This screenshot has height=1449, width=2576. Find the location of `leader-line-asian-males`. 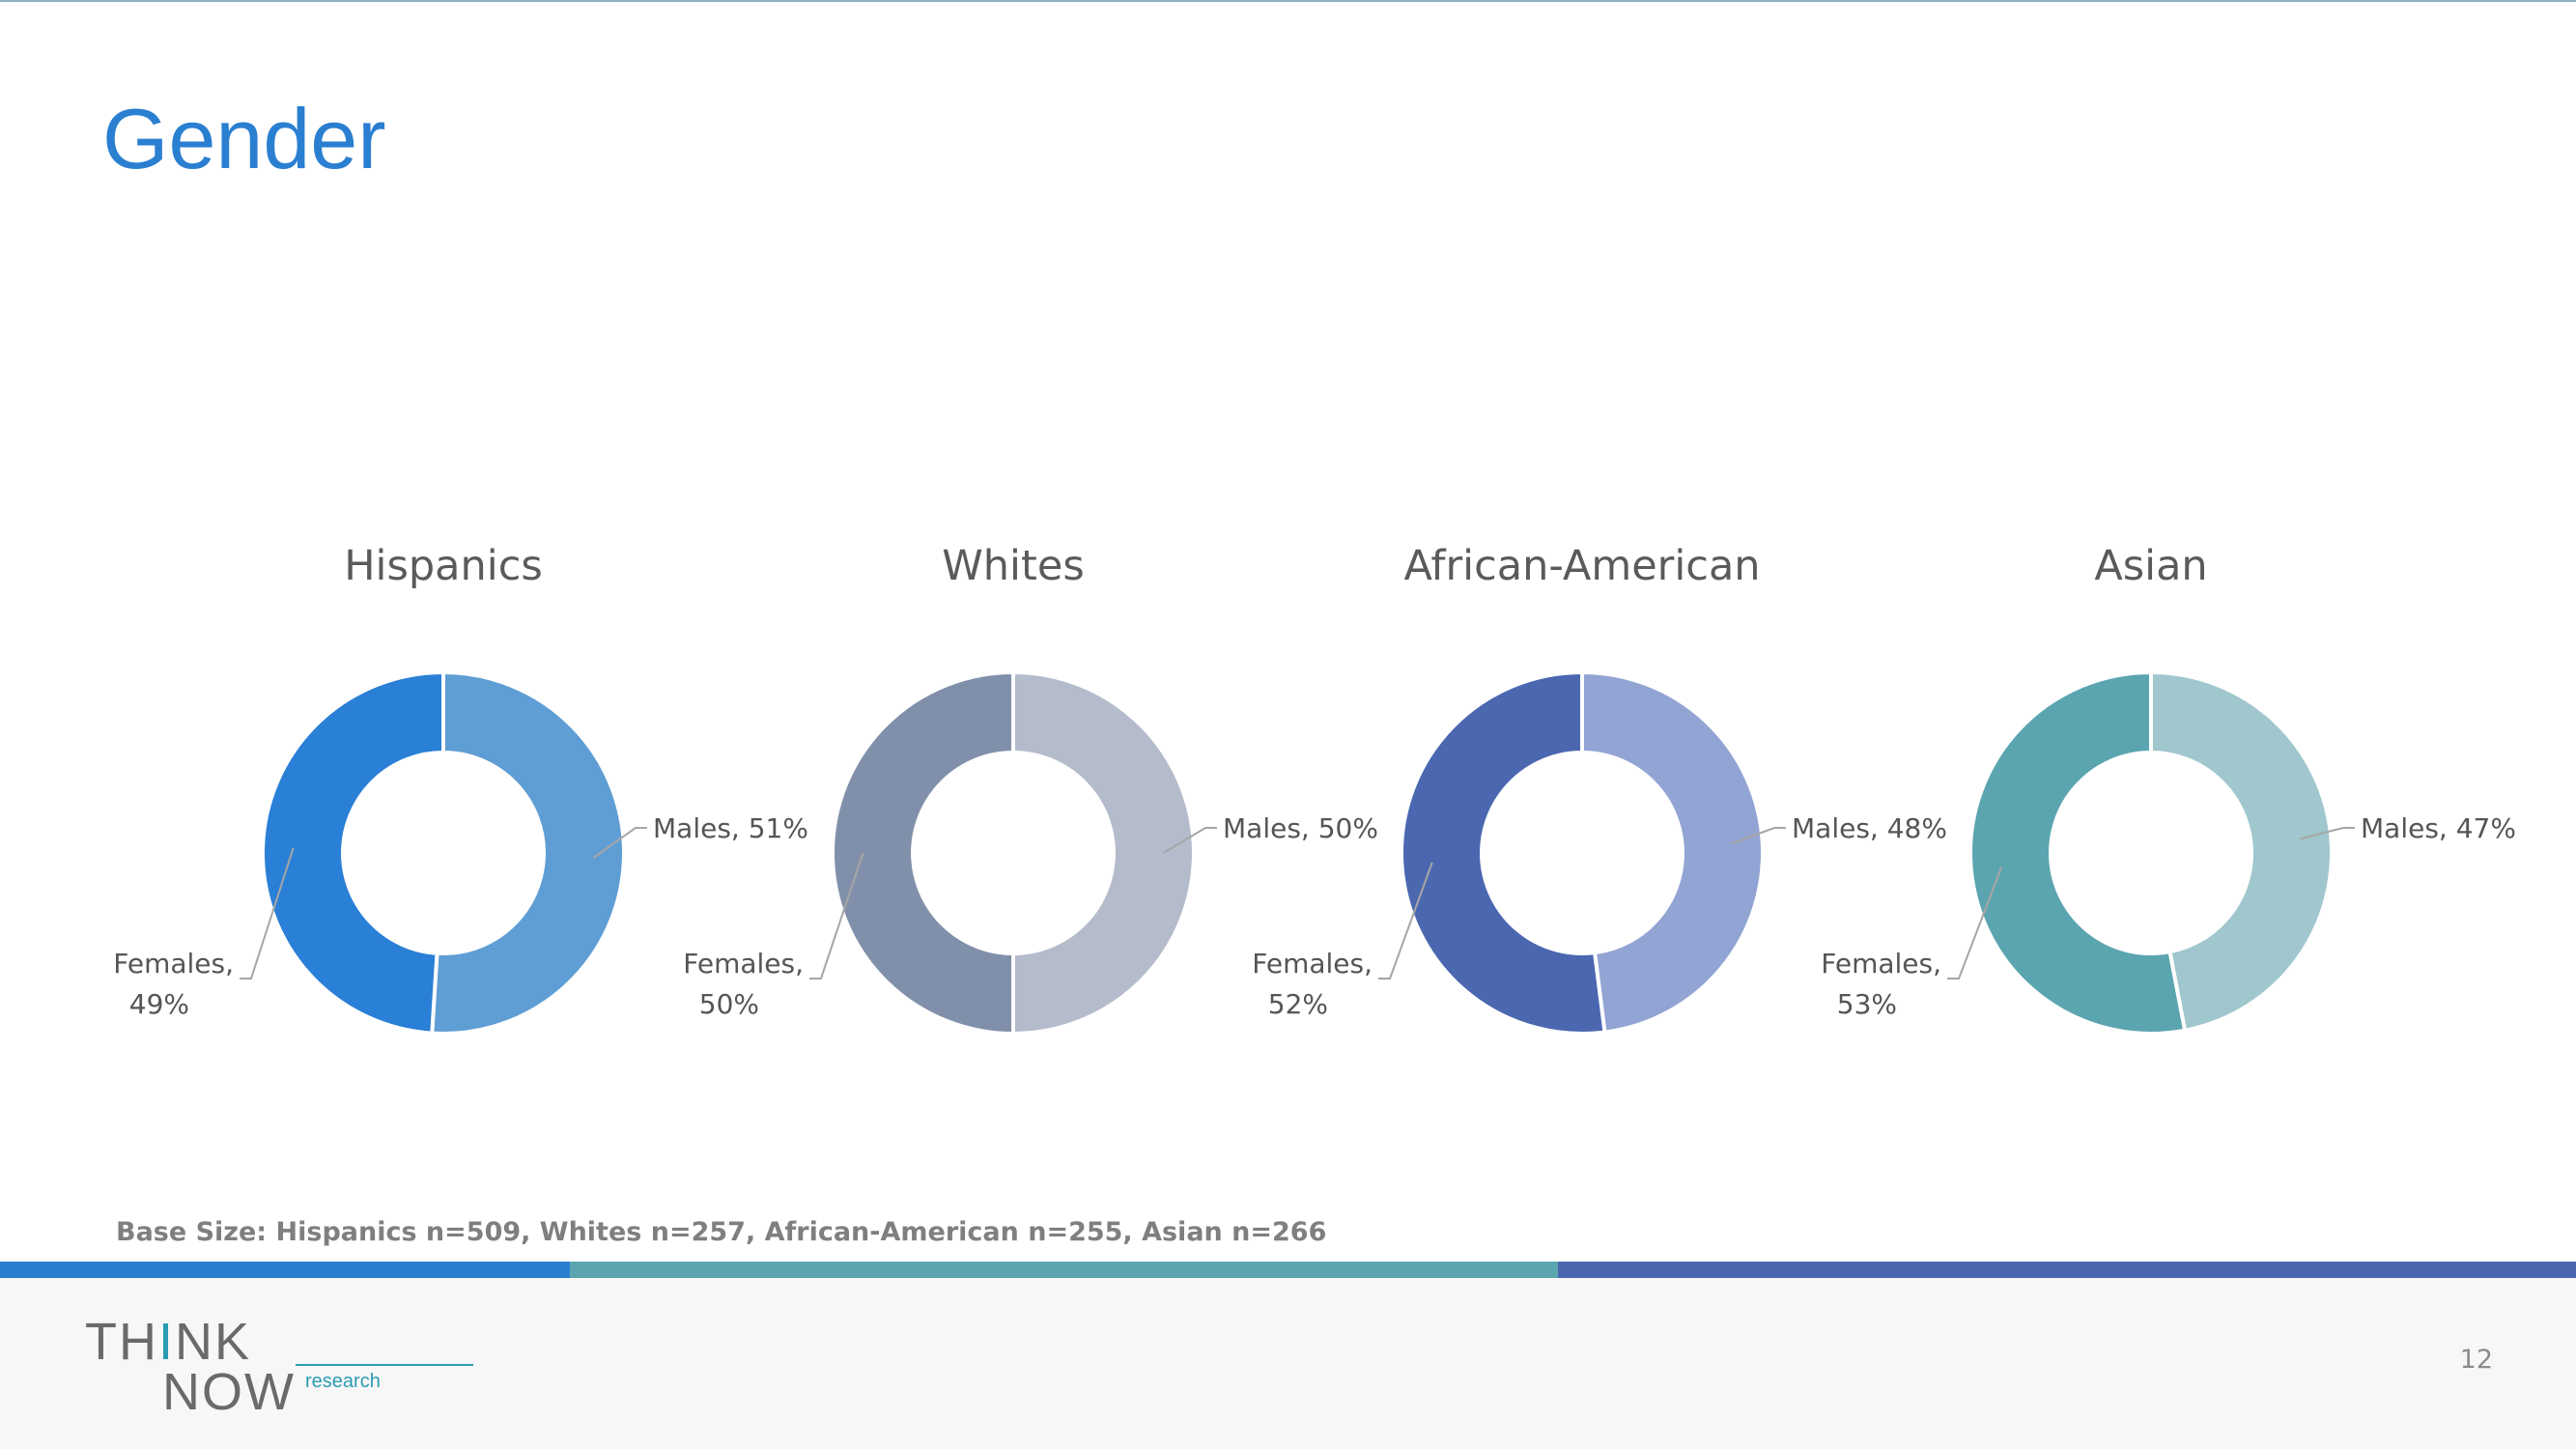

leader-line-asian-males is located at coordinates (2327, 833).